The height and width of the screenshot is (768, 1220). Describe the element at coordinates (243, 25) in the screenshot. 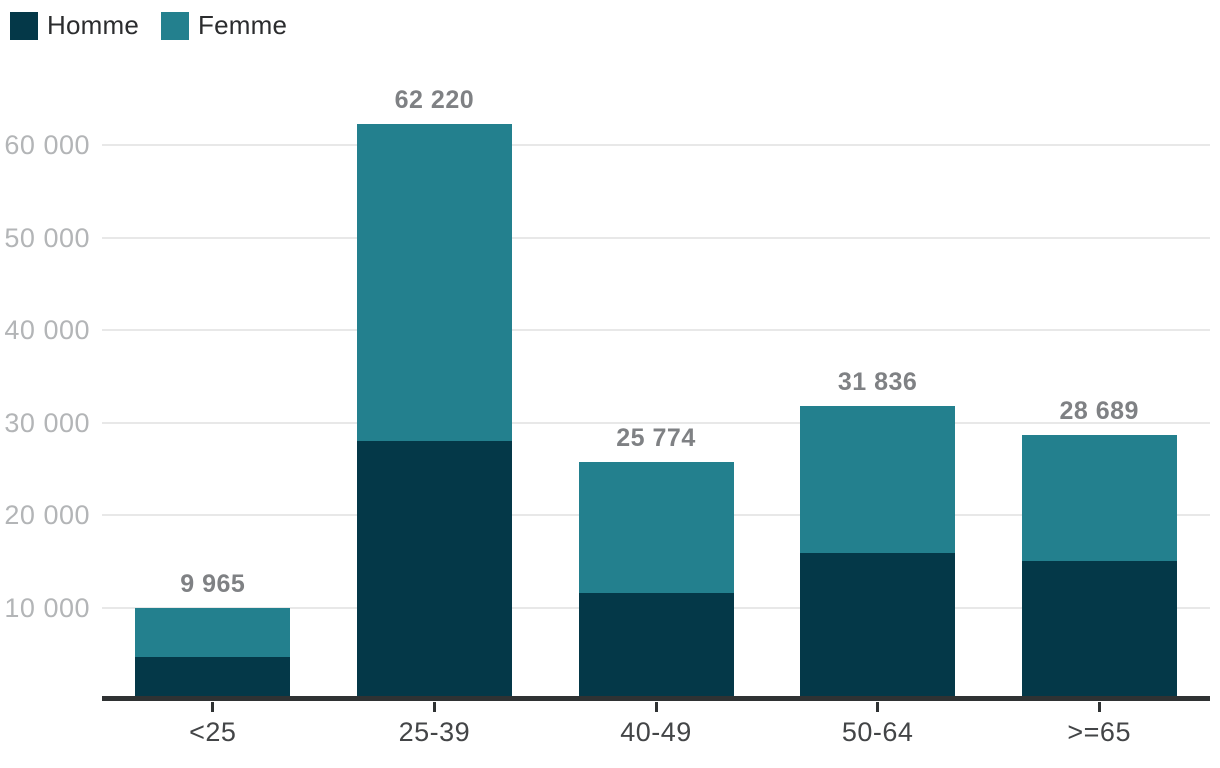

I see `legend-label-femme: Femme` at that location.